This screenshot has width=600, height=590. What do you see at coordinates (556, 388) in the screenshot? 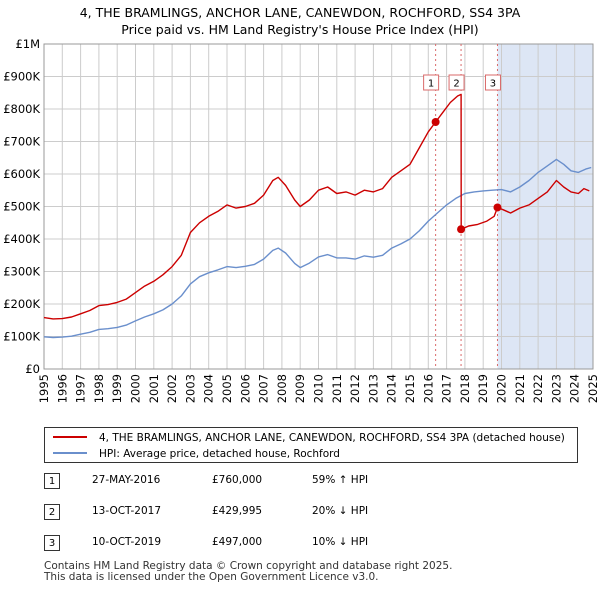
I see `x-tick-label: 2023` at bounding box center [556, 388].